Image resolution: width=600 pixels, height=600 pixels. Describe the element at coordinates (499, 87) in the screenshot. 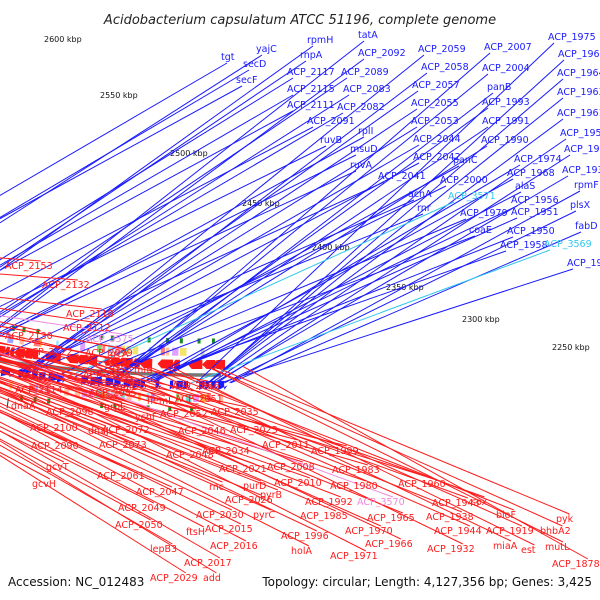

I see `forward-gene-label-panb: panB` at that location.